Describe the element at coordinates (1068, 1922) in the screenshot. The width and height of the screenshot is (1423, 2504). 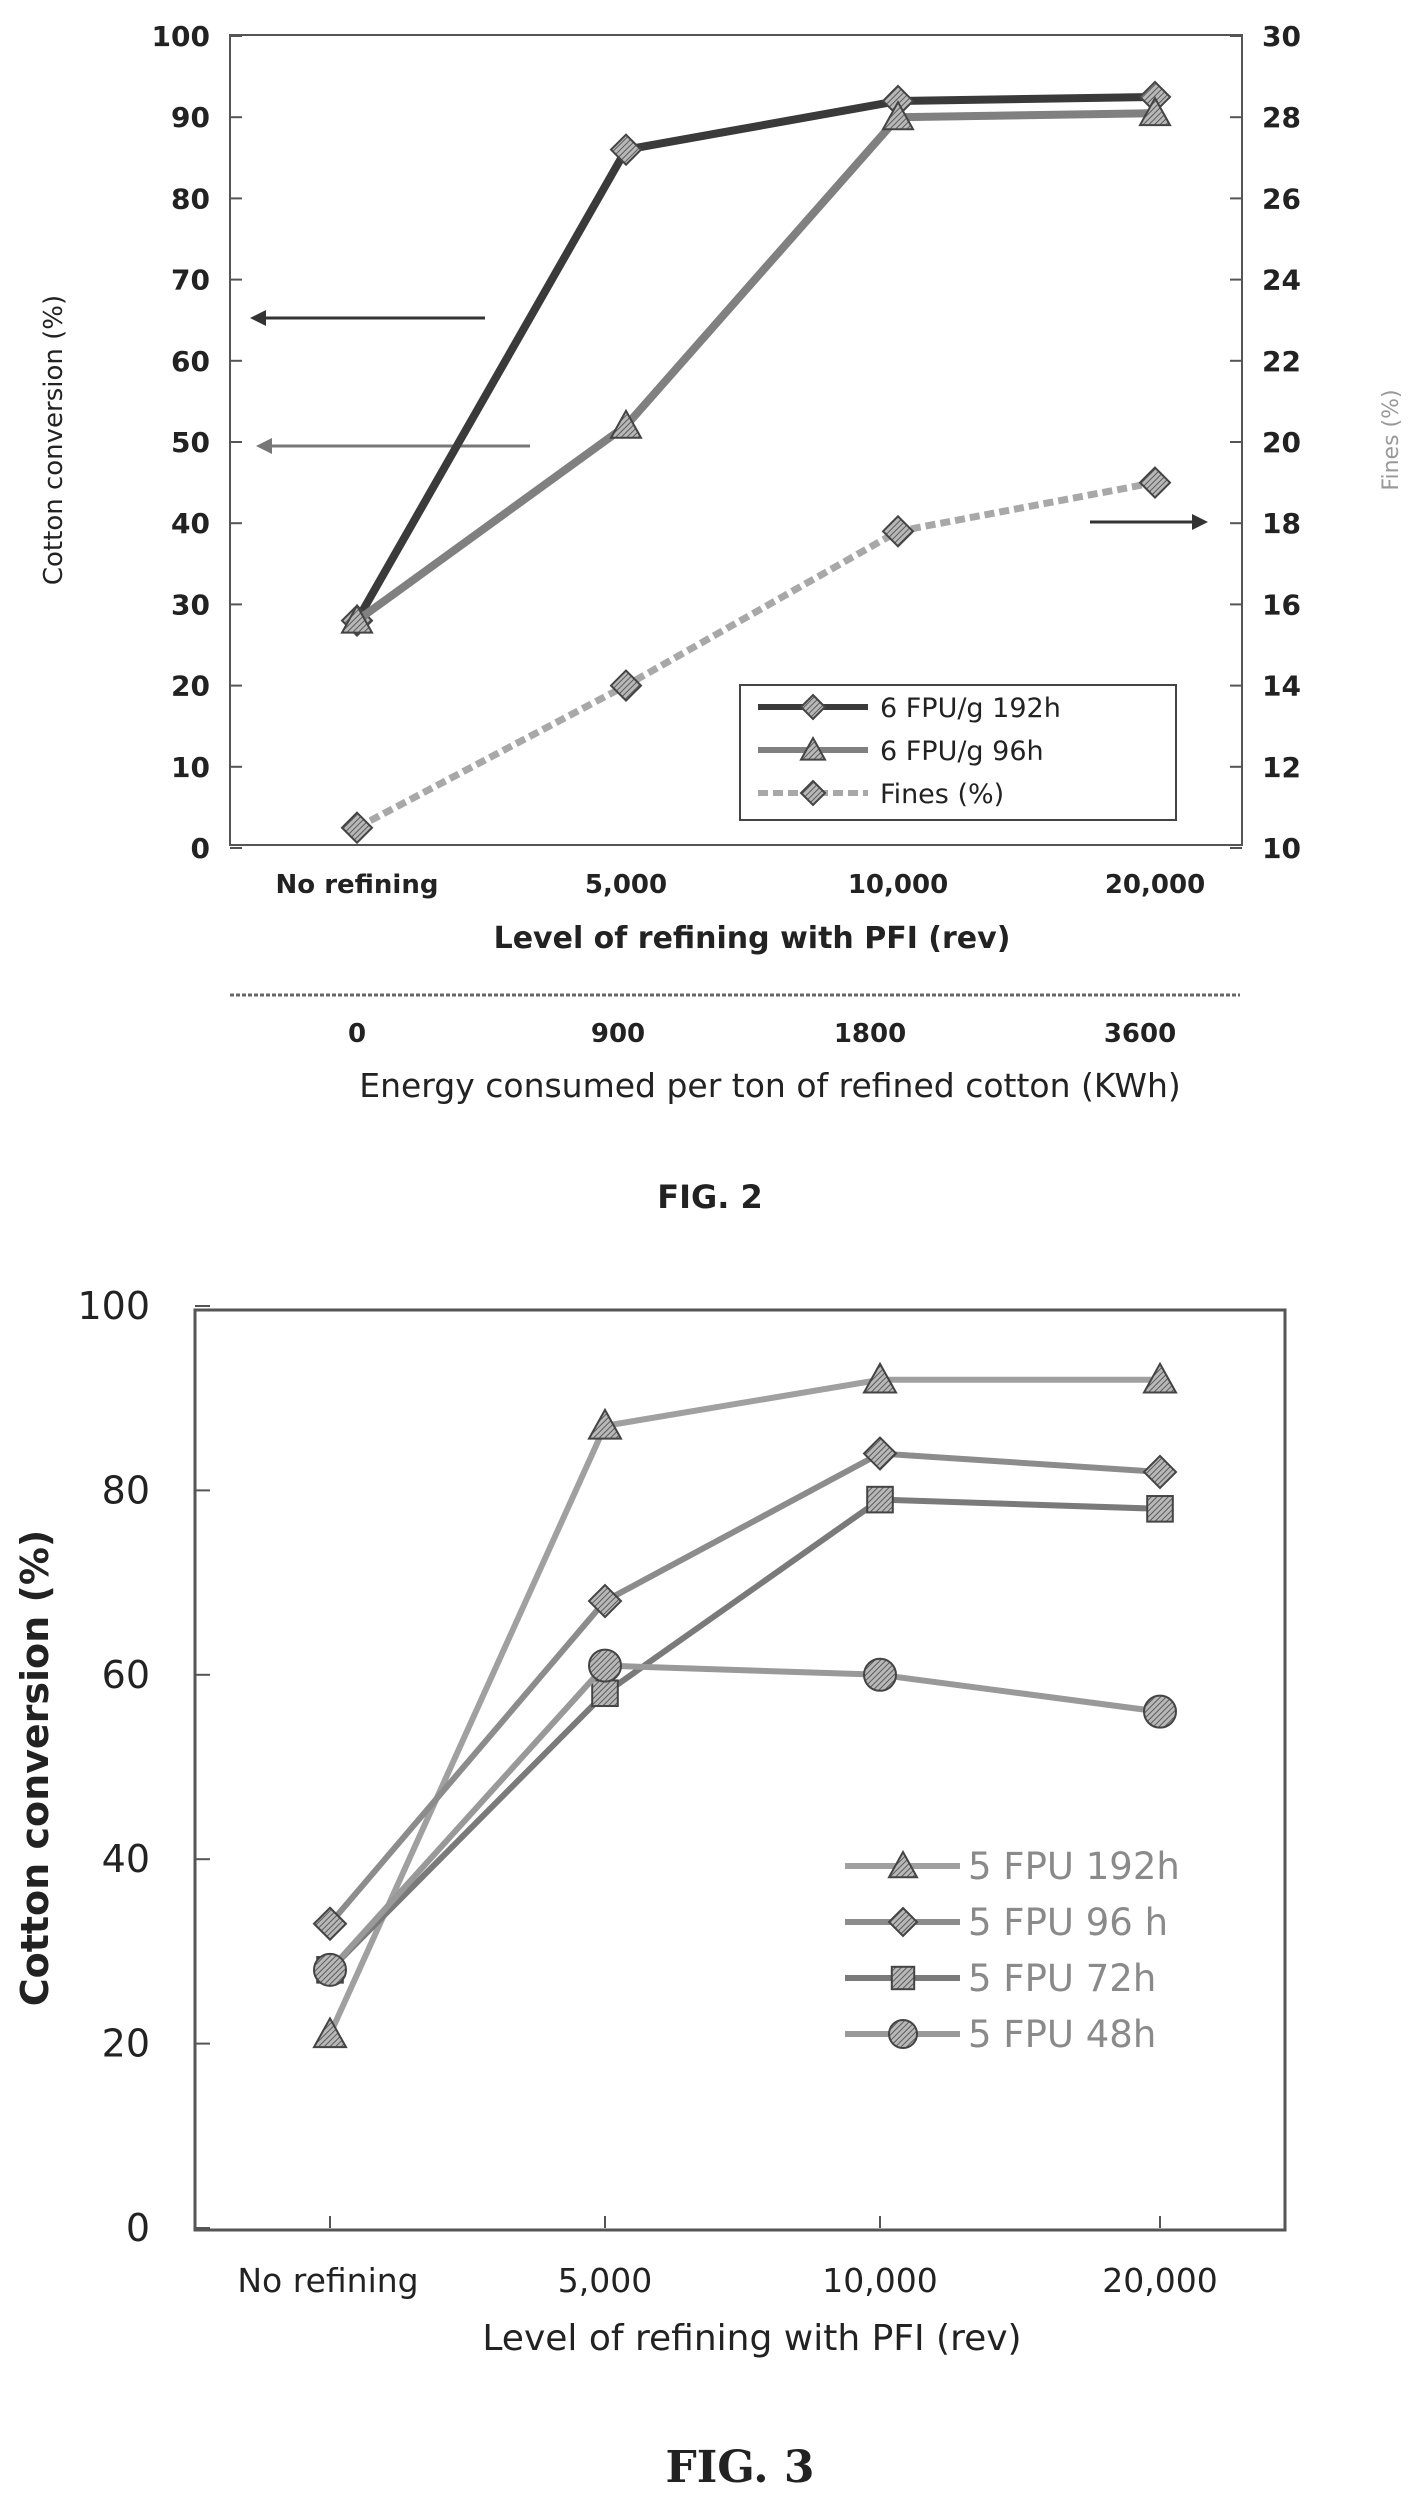
I see `fig3-legend-label: 5 FPU 96 h` at that location.